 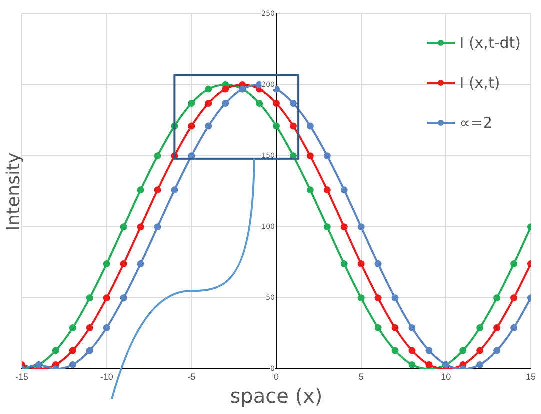 What do you see at coordinates (531, 377) in the screenshot?
I see `x-tick-label: 15` at bounding box center [531, 377].